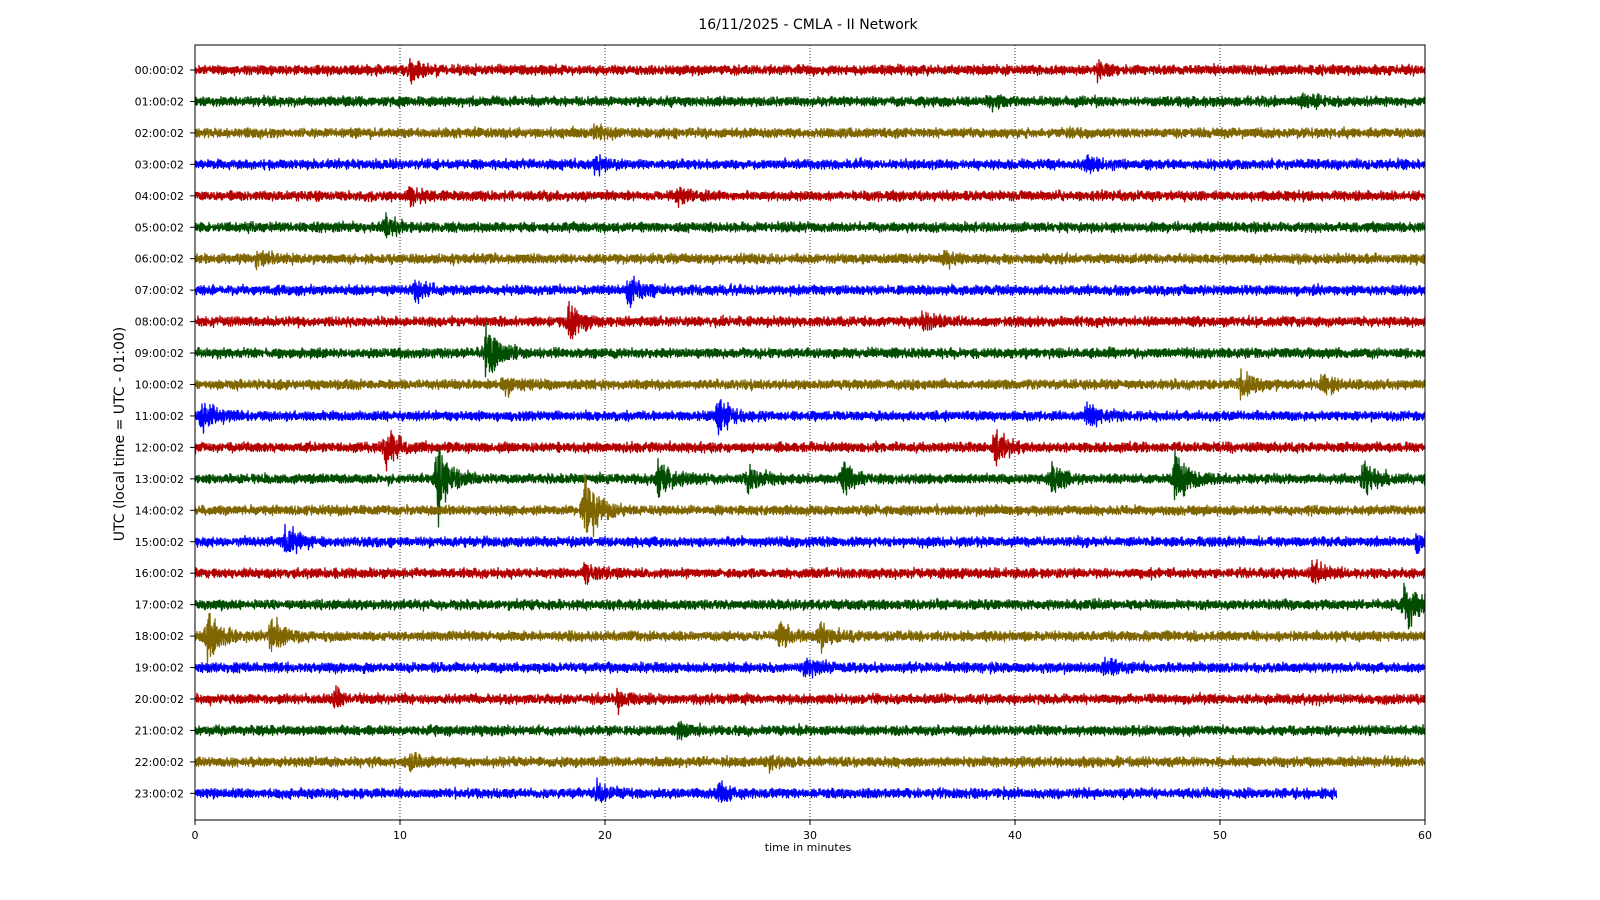 This screenshot has height=900, width=1600. I want to click on hour-label: 14:00:02, so click(159, 510).